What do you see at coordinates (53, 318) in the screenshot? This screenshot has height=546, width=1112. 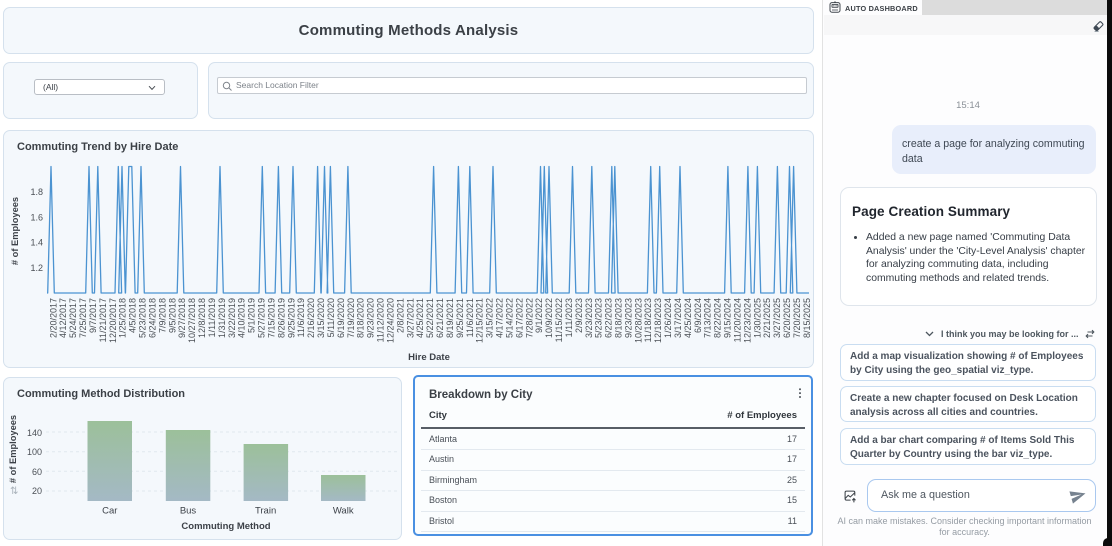 I see `svg-text: 2/20/2017` at bounding box center [53, 318].